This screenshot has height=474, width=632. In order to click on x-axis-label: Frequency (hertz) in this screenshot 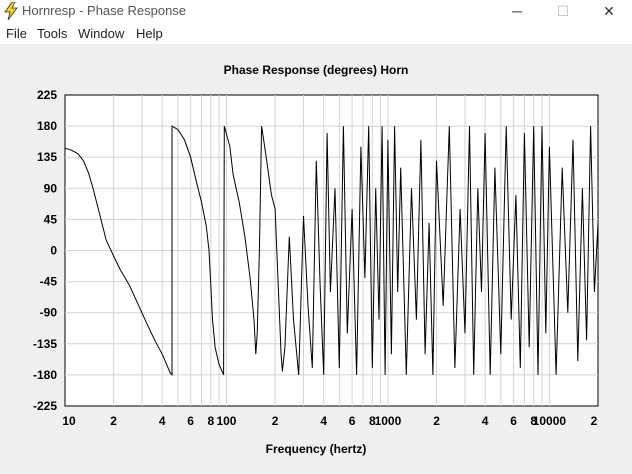, I will do `click(316, 449)`.